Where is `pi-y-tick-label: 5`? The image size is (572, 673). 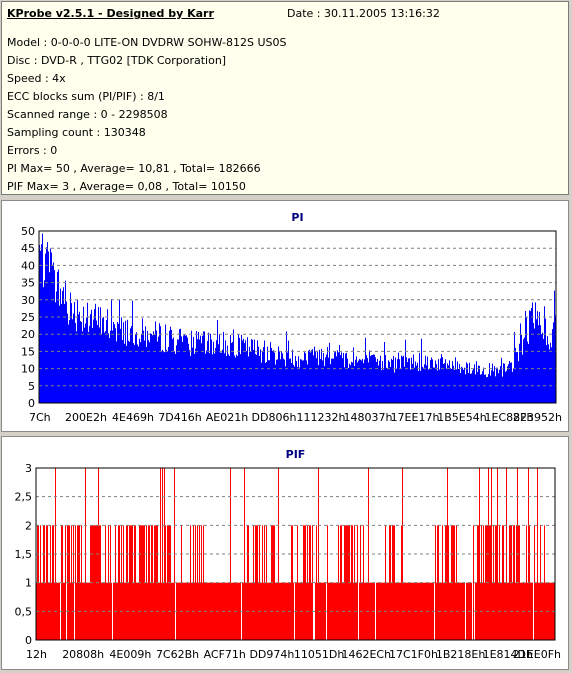 pi-y-tick-label: 5 is located at coordinates (31, 386).